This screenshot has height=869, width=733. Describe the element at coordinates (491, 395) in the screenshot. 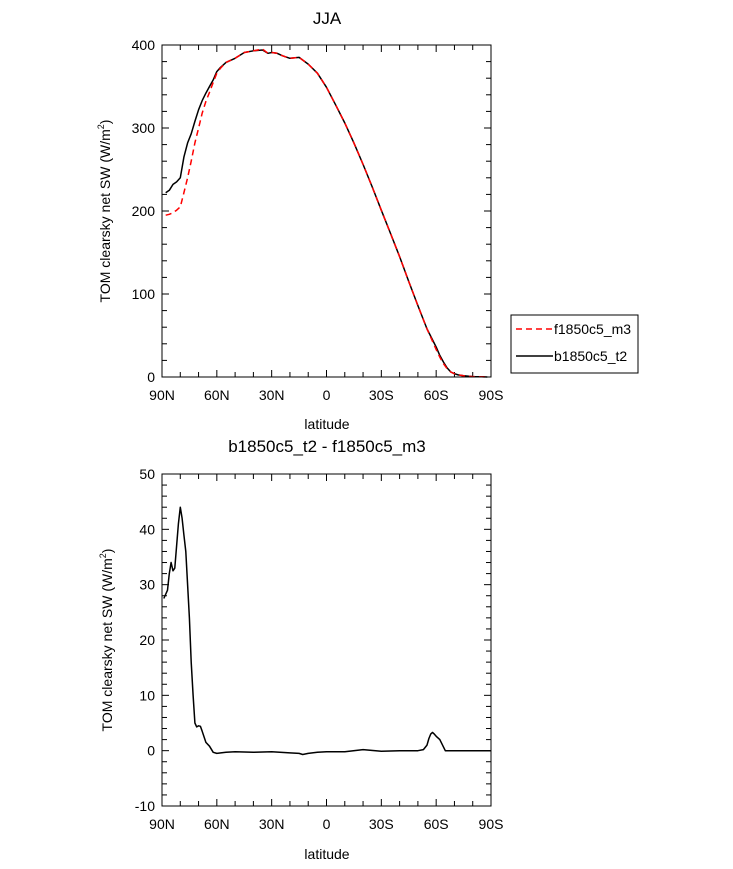

I see `top-chart-xtick-label-90s: 90S` at that location.